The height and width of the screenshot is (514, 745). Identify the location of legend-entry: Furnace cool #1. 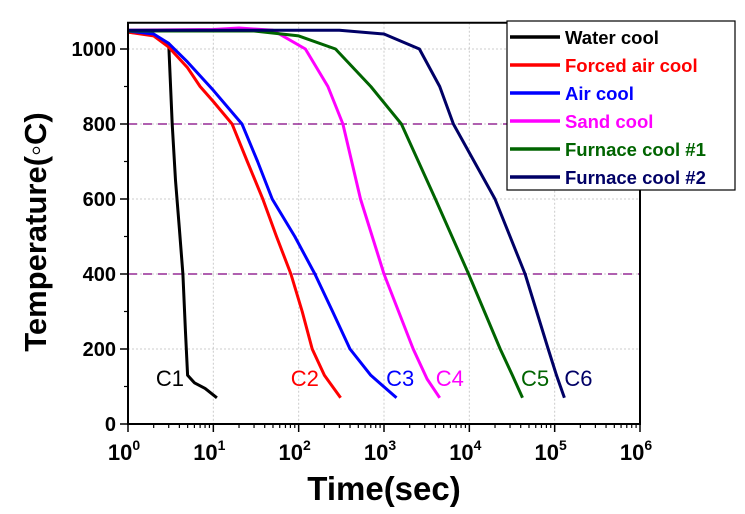
(635, 149).